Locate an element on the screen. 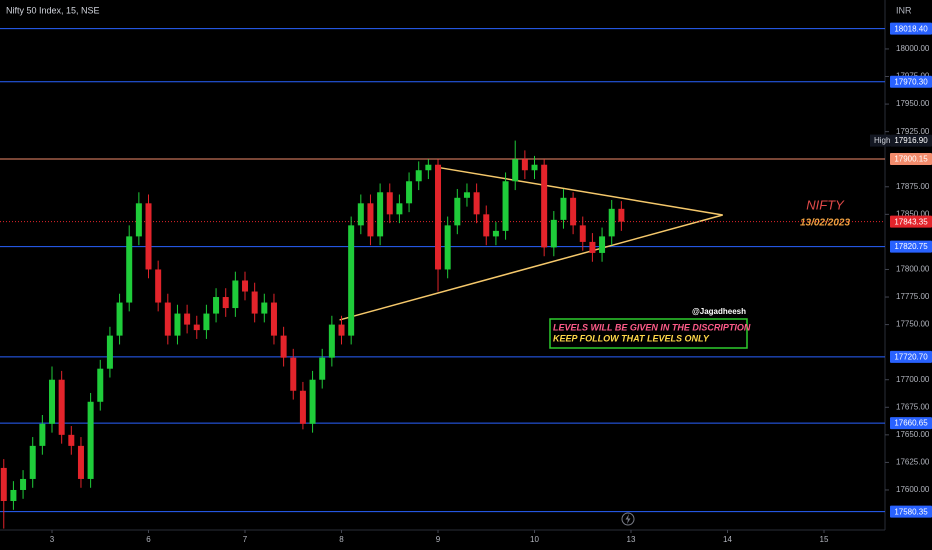  y-tick-label: 17650.00 is located at coordinates (913, 434).